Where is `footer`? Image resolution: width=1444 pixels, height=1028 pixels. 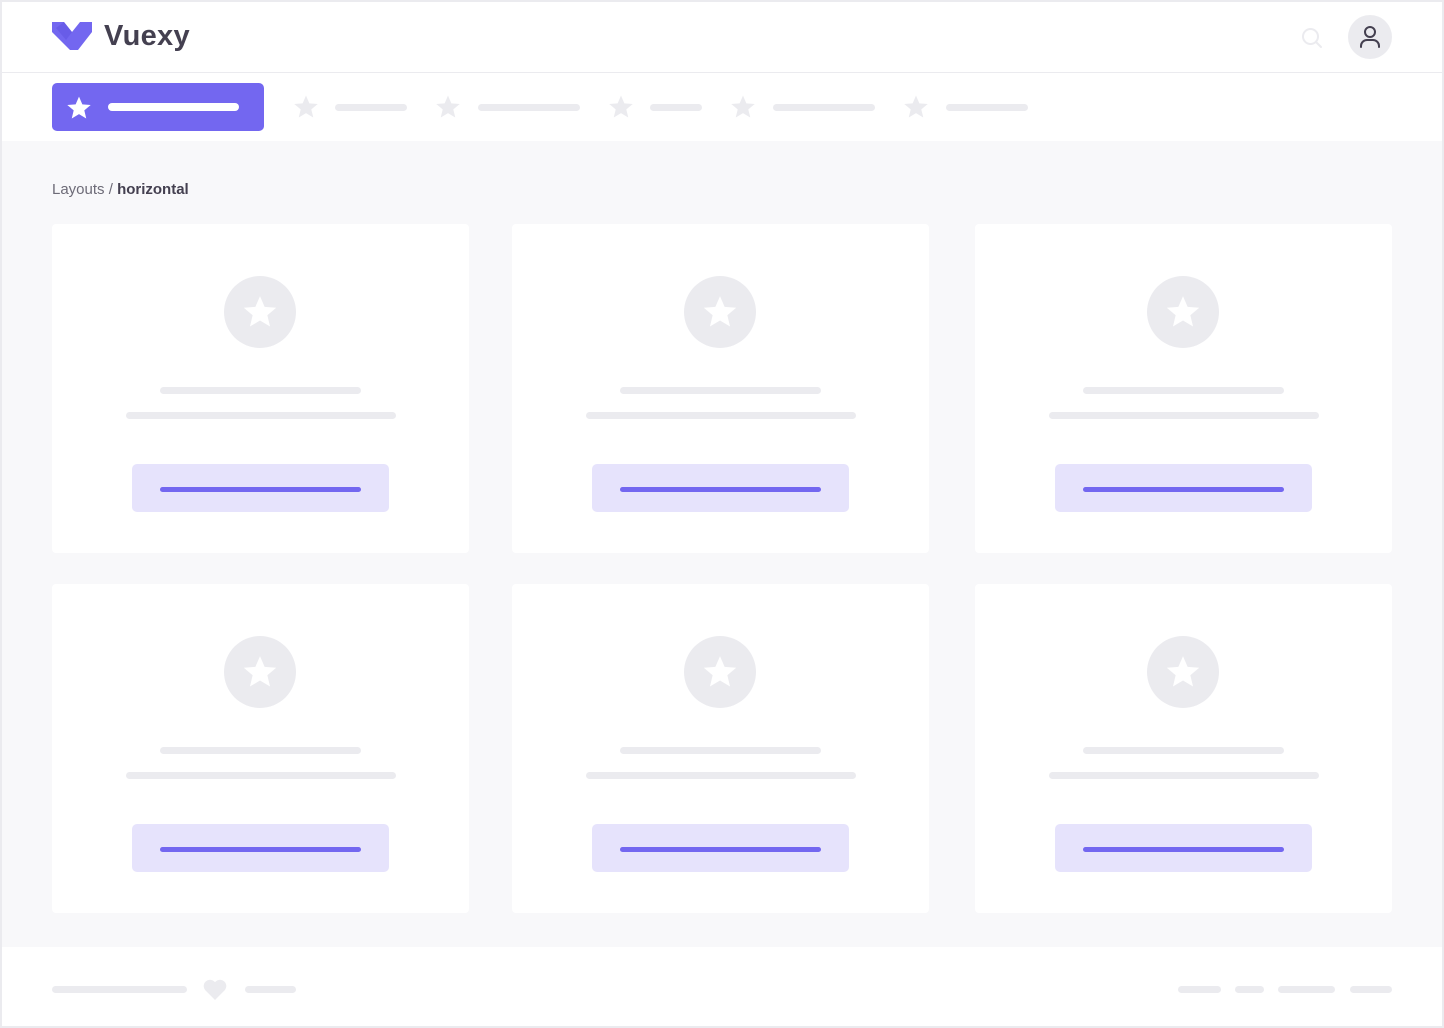
footer is located at coordinates (722, 986).